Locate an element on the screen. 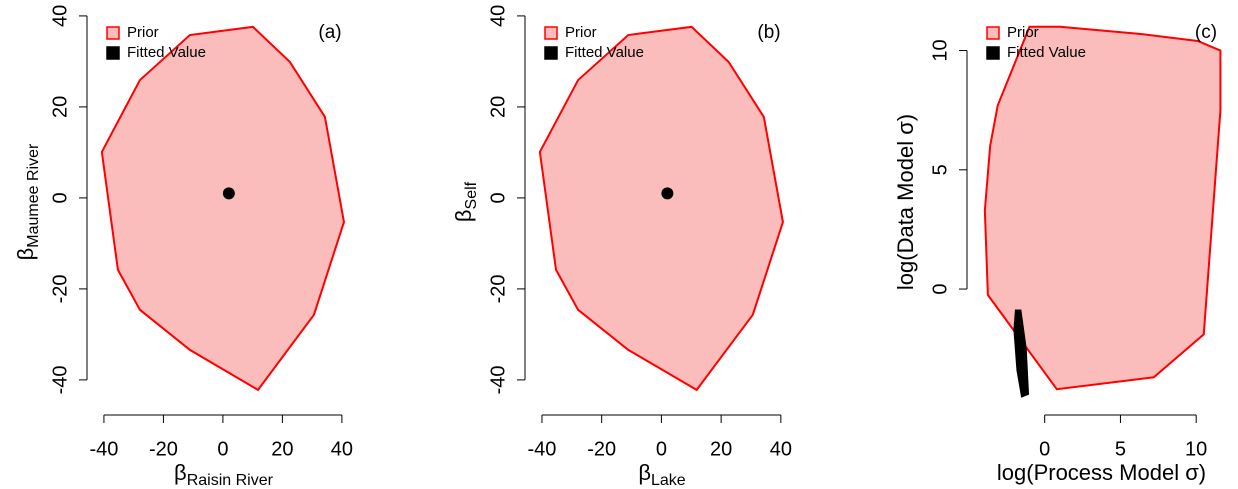 The width and height of the screenshot is (1238, 489). x-label-sub: Raisin River is located at coordinates (230, 480).